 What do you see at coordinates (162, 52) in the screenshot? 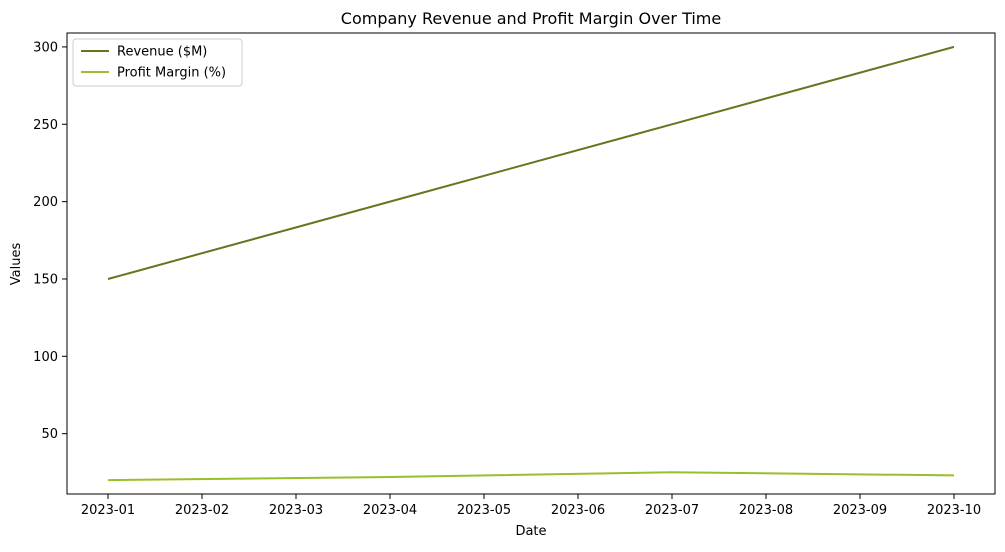
I see `legend-label: Revenue ($M)` at bounding box center [162, 52].